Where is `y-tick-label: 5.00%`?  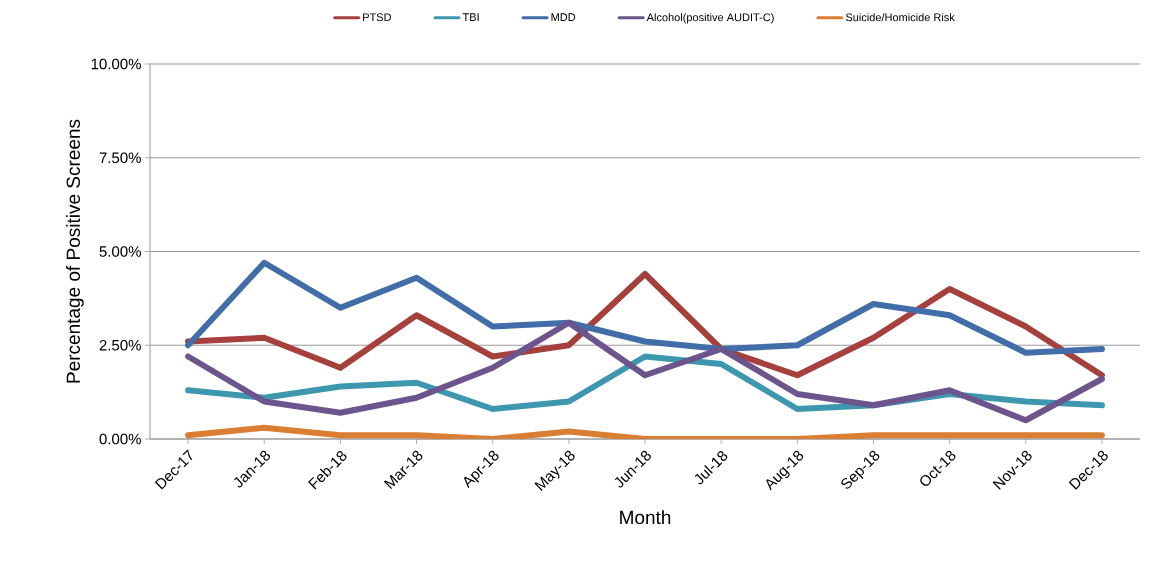 y-tick-label: 5.00% is located at coordinates (120, 251).